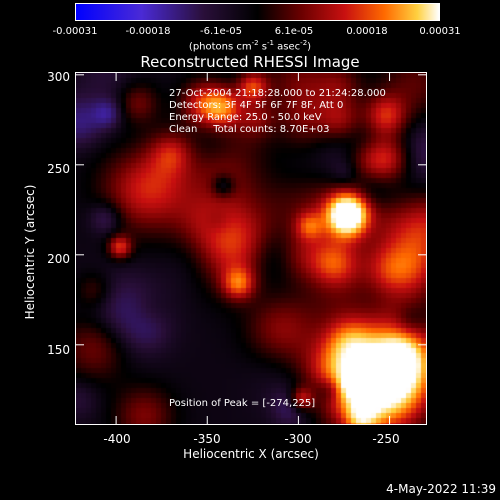  What do you see at coordinates (277, 93) in the screenshot?
I see `info-time-range: 27-Oct-2004 21:18:28.000 to 21:24:28.000` at bounding box center [277, 93].